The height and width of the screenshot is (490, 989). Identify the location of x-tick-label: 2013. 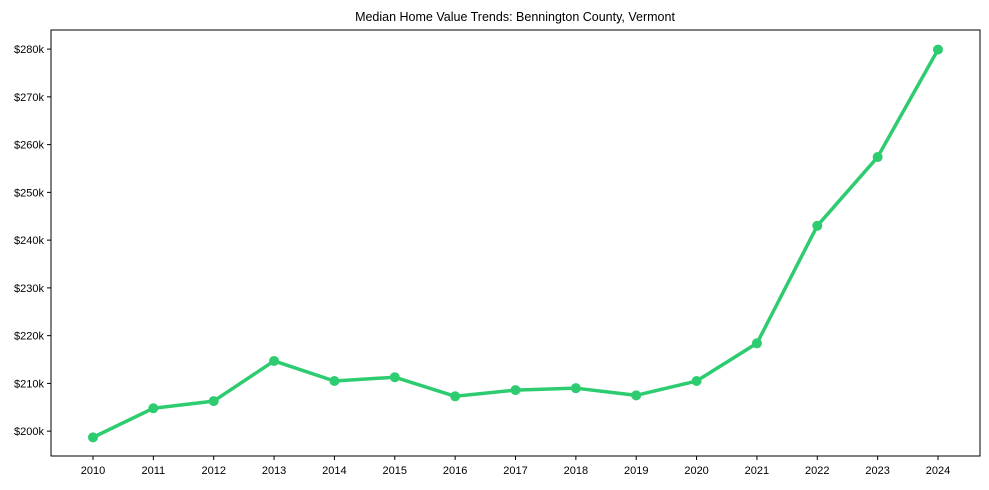
(274, 471).